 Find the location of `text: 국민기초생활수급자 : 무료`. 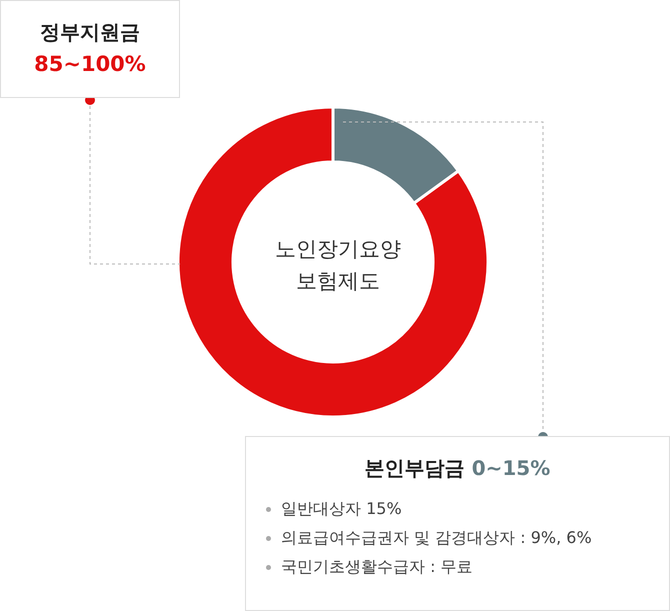

text: 국민기초생활수급자 : 무료 is located at coordinates (377, 567).